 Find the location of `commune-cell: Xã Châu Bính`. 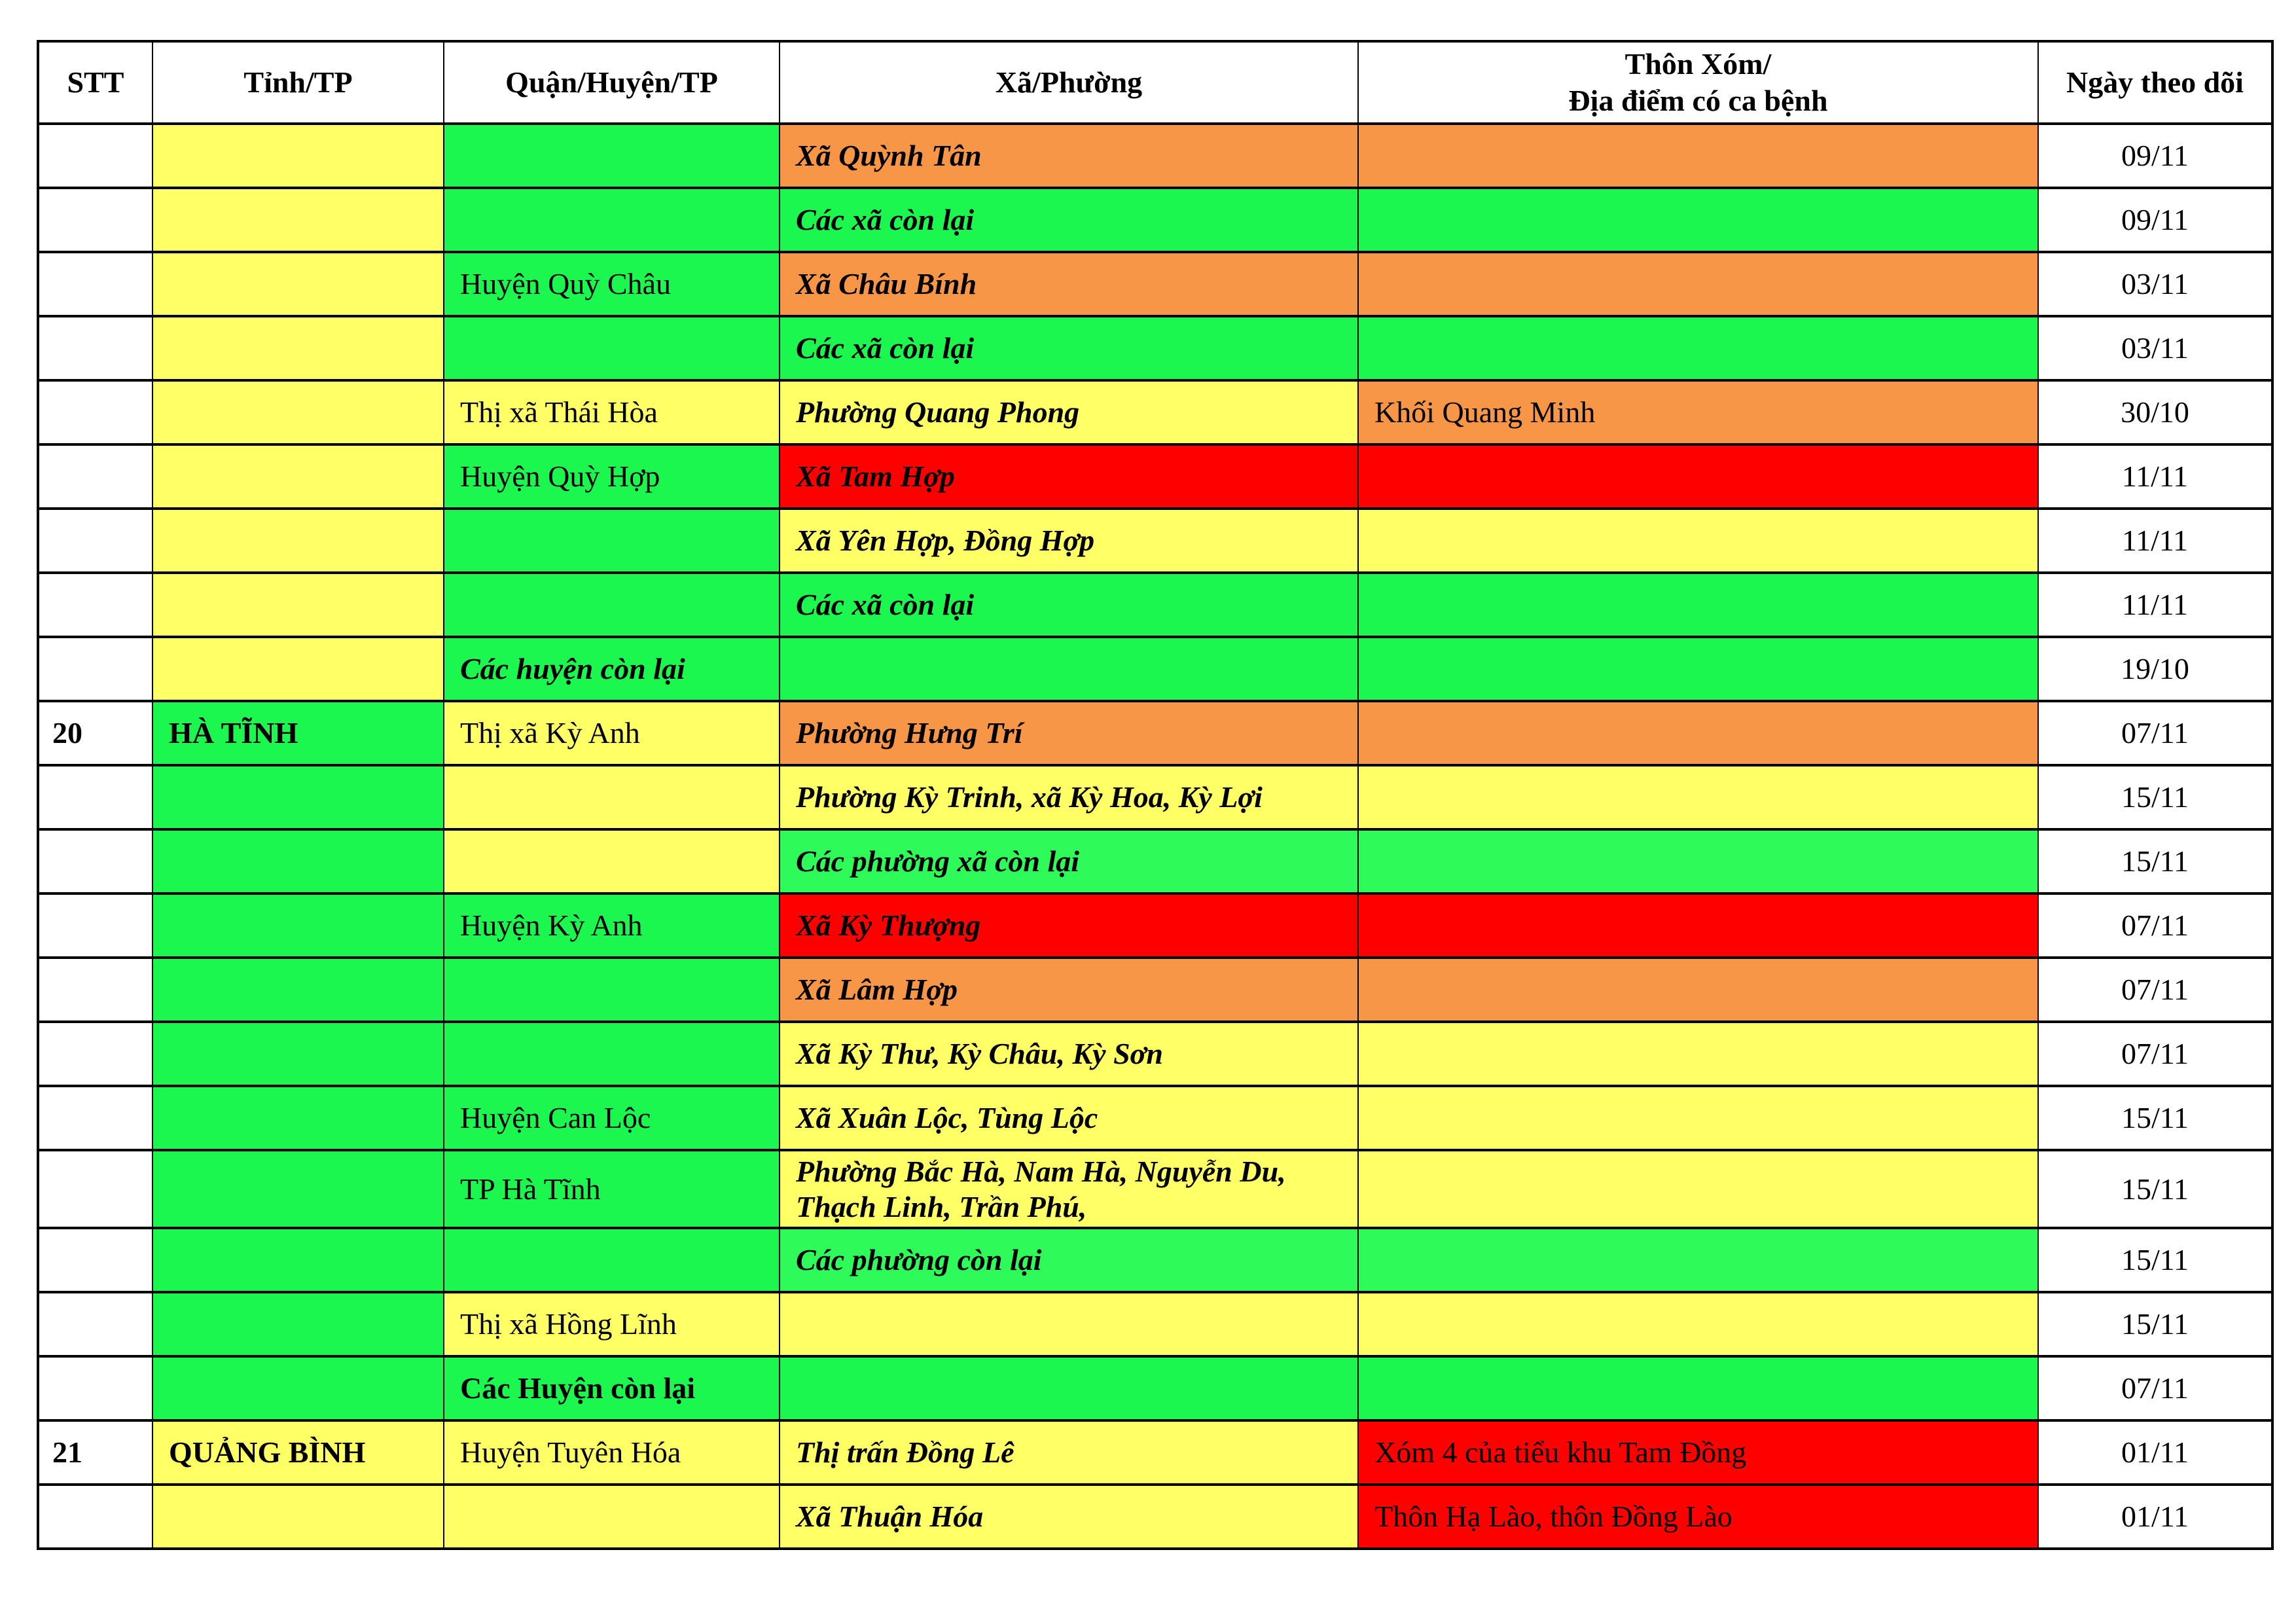

commune-cell: Xã Châu Bính is located at coordinates (1069, 284).